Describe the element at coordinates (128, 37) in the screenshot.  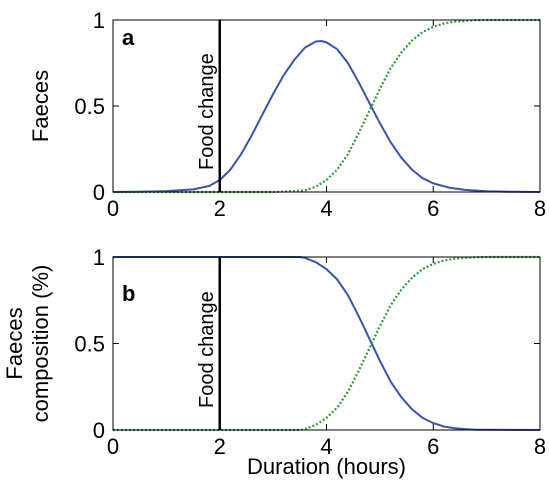
I see `panel-letter: a` at that location.